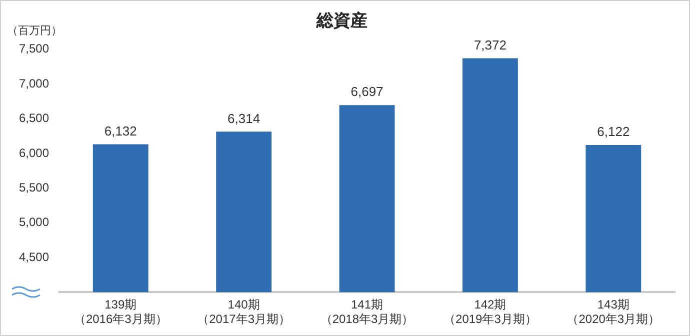  What do you see at coordinates (342, 20) in the screenshot?
I see `chart-title: 総資産` at bounding box center [342, 20].